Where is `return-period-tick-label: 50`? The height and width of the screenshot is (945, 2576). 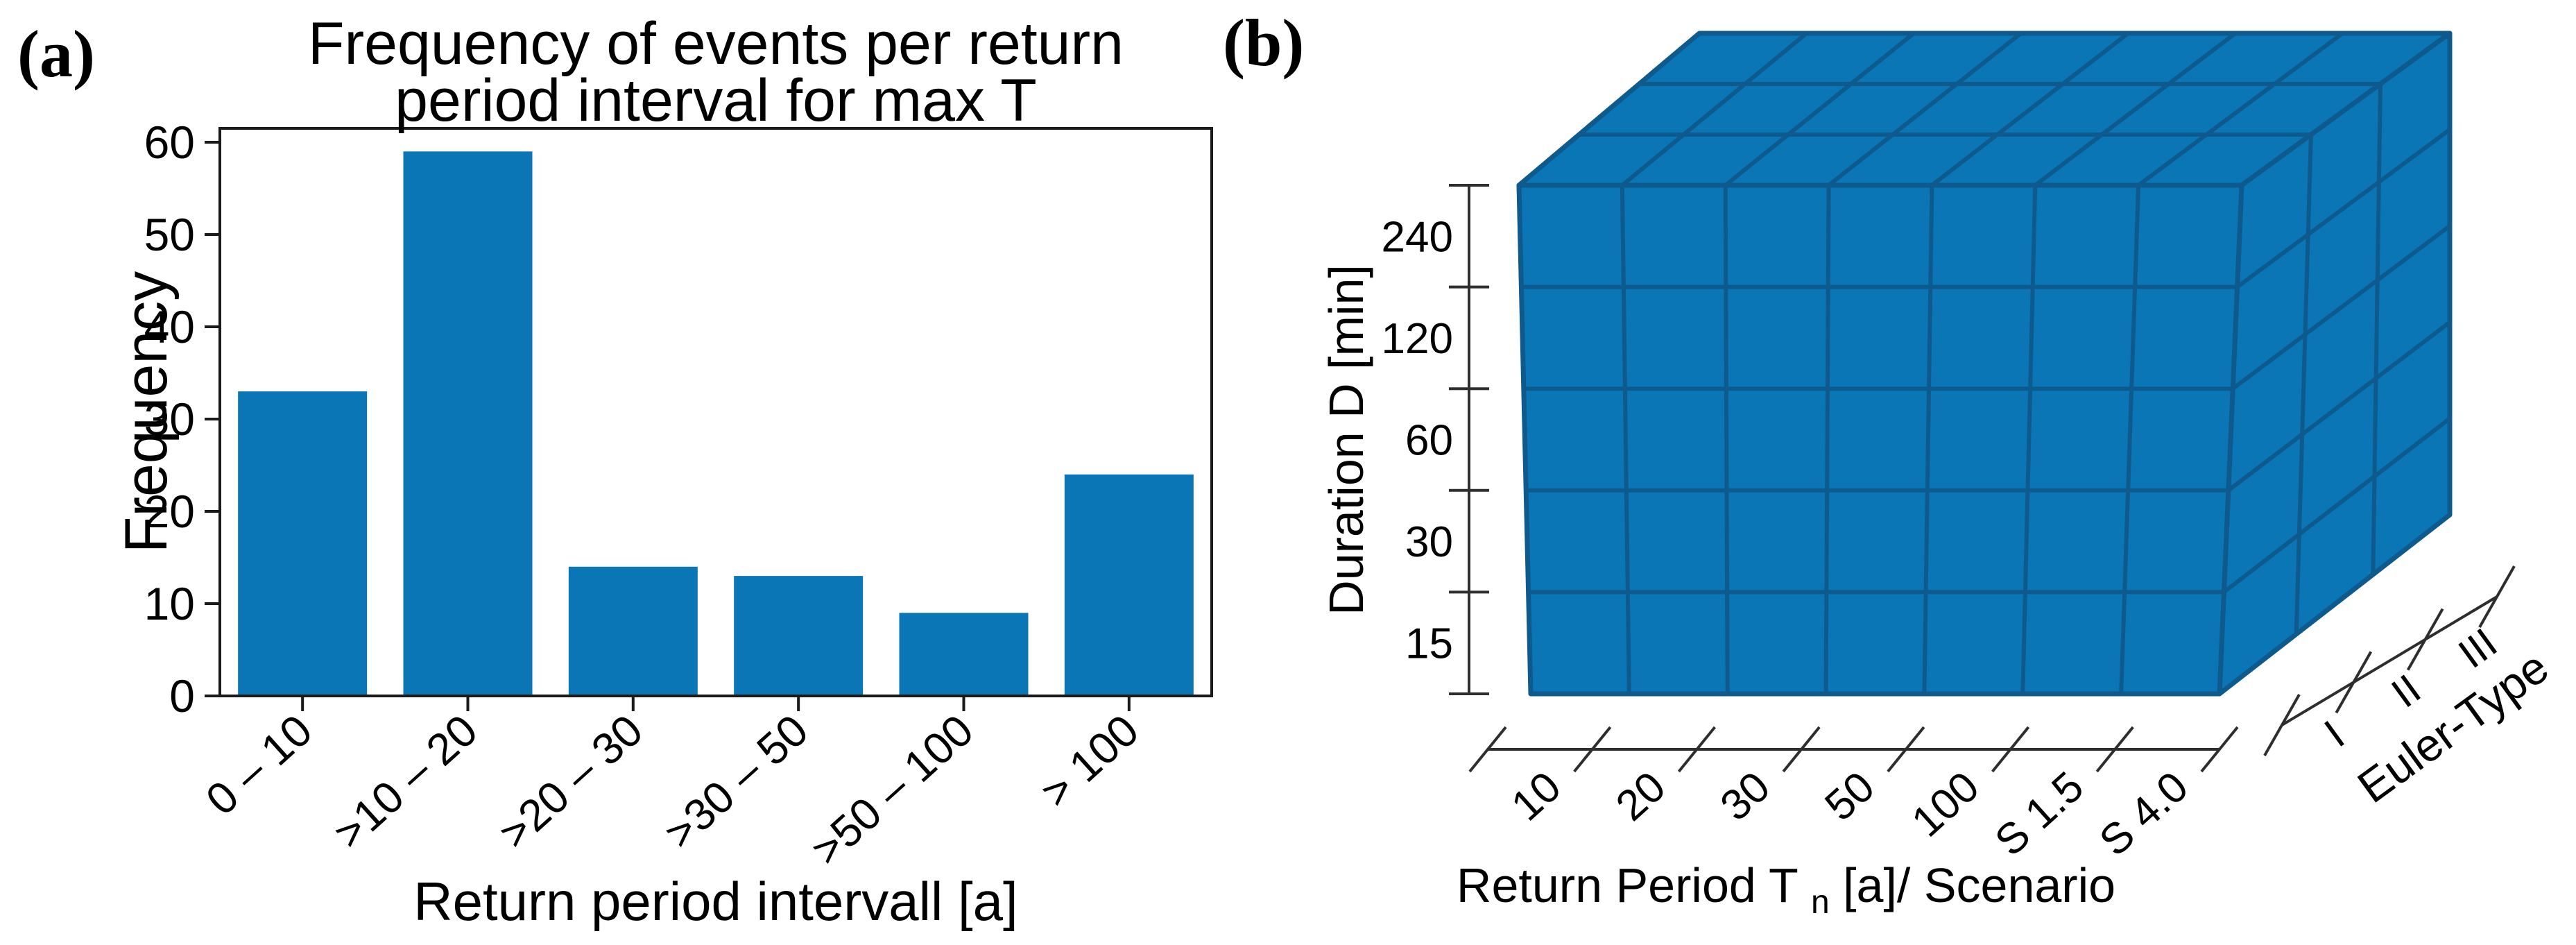
return-period-tick-label: 50 is located at coordinates (1849, 796).